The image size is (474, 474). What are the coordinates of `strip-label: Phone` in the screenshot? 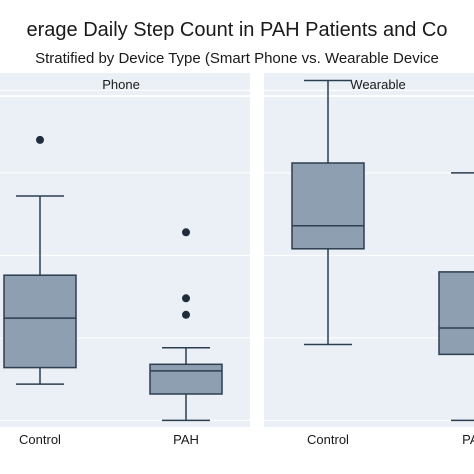 It's located at (121, 84).